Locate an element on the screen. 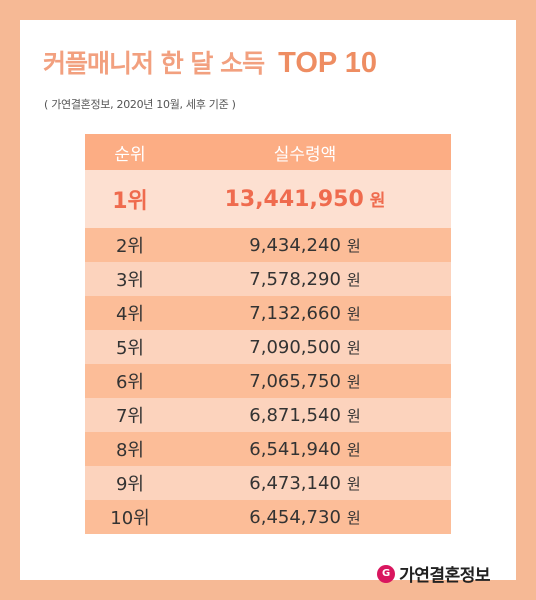 The width and height of the screenshot is (536, 600). table-header-row: 순위 실수령액 is located at coordinates (268, 152).